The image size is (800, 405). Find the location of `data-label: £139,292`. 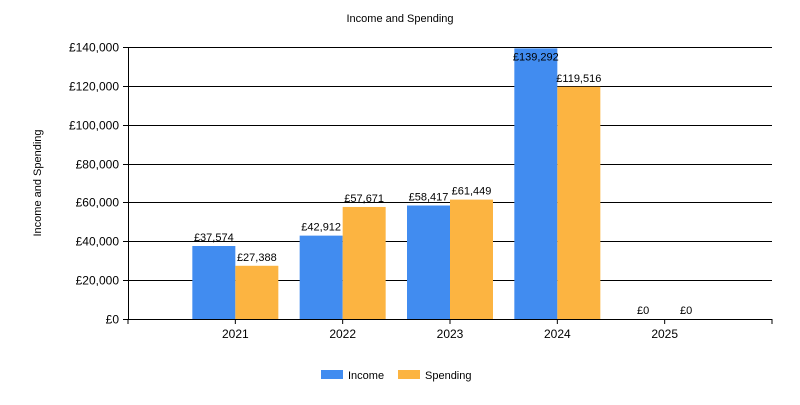

data-label: £139,292 is located at coordinates (536, 57).